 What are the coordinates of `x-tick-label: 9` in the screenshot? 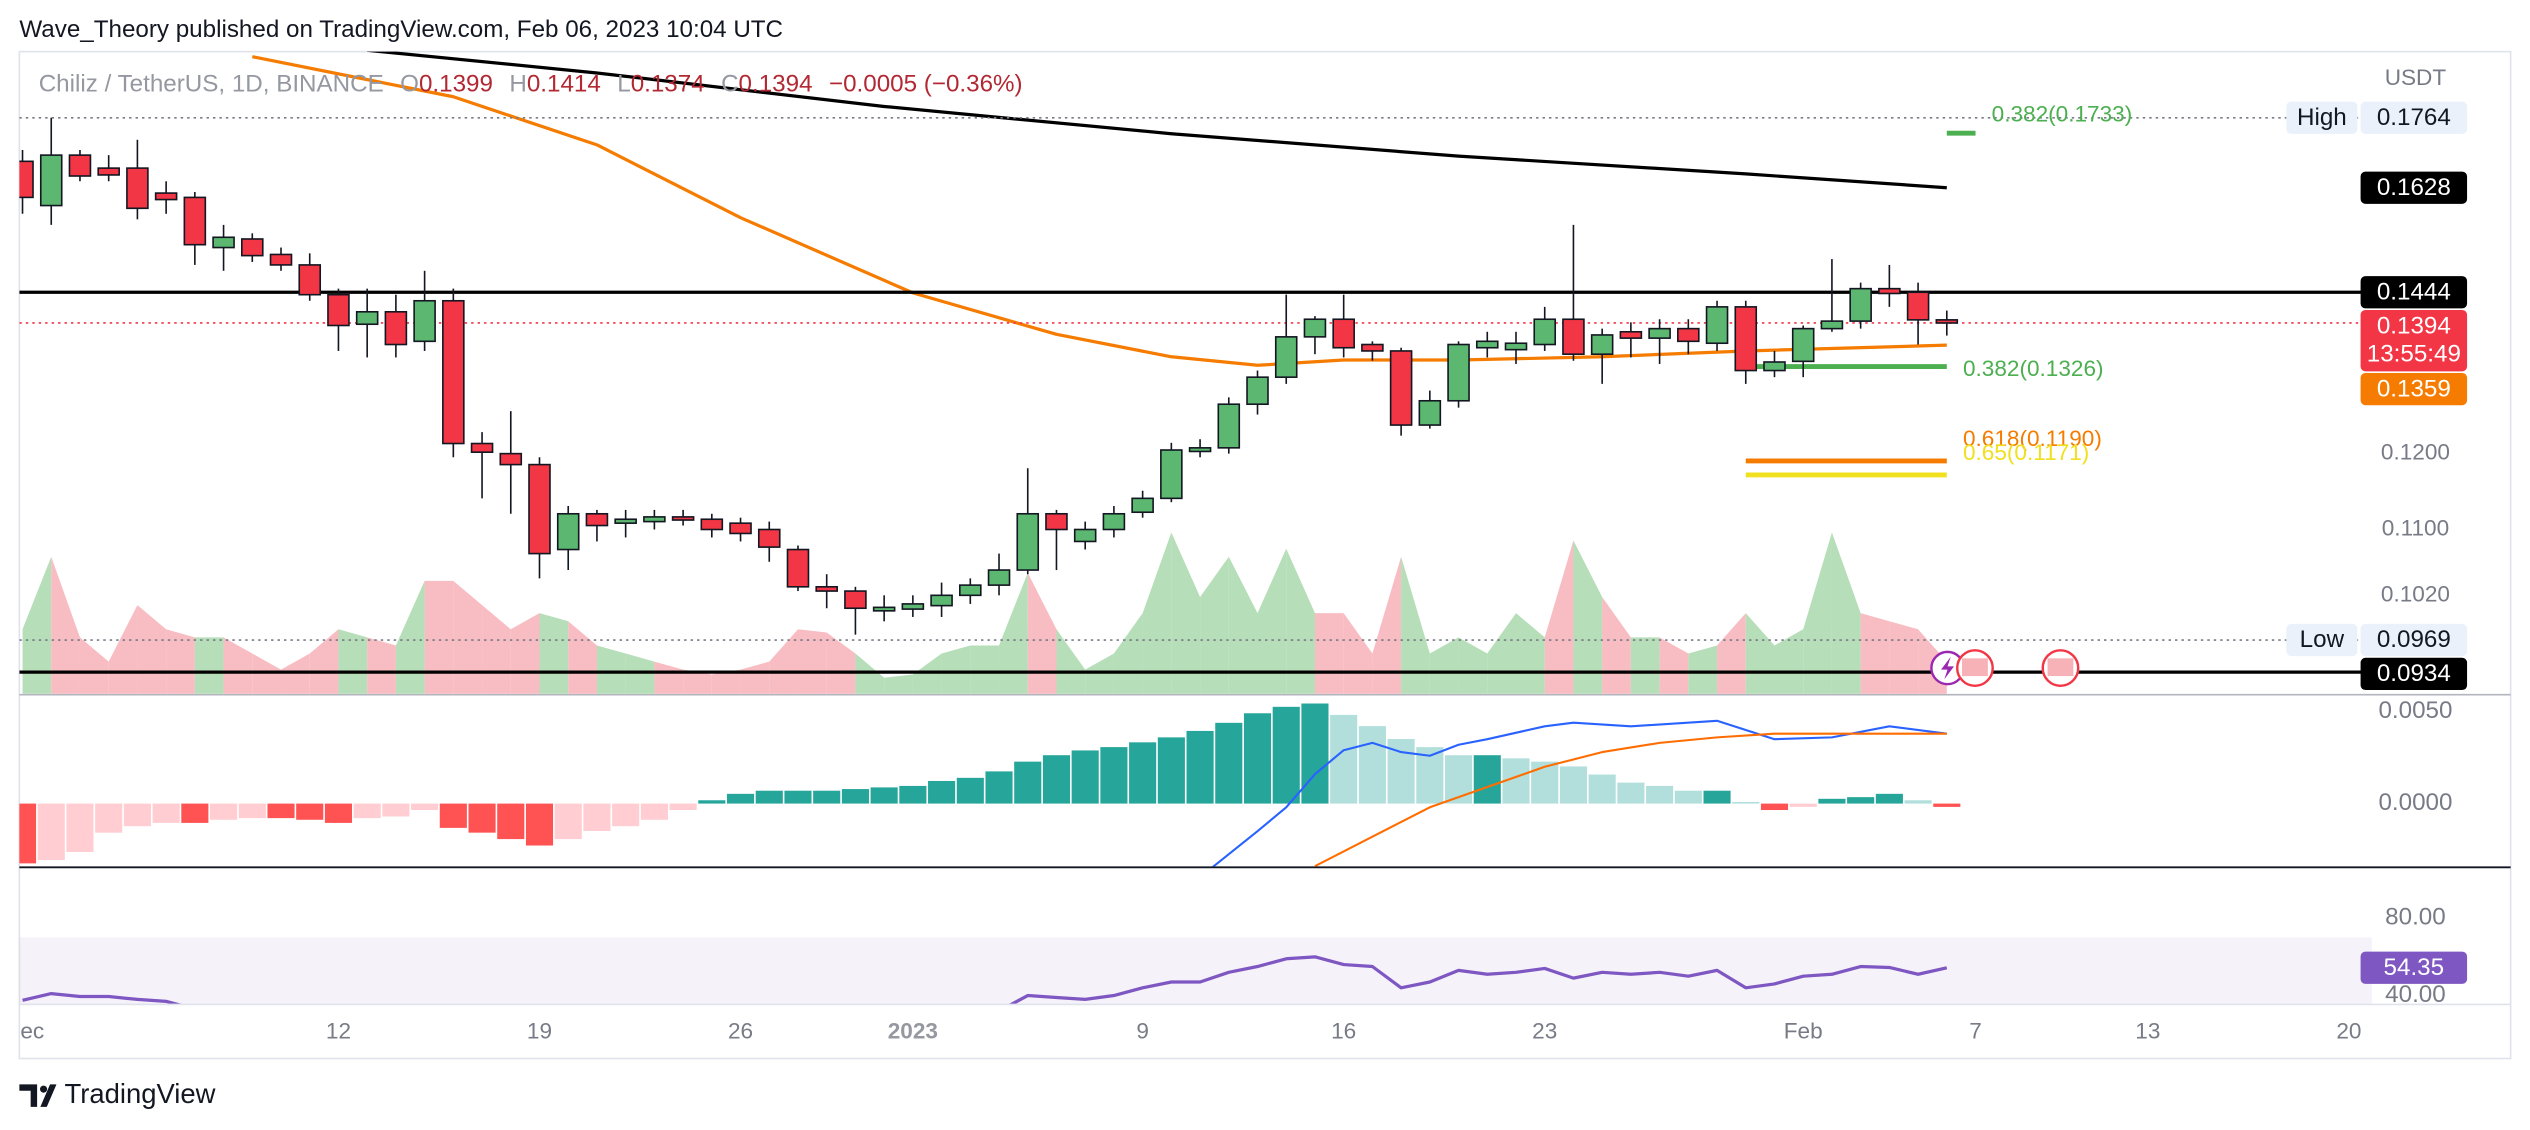 It's located at (1142, 1031).